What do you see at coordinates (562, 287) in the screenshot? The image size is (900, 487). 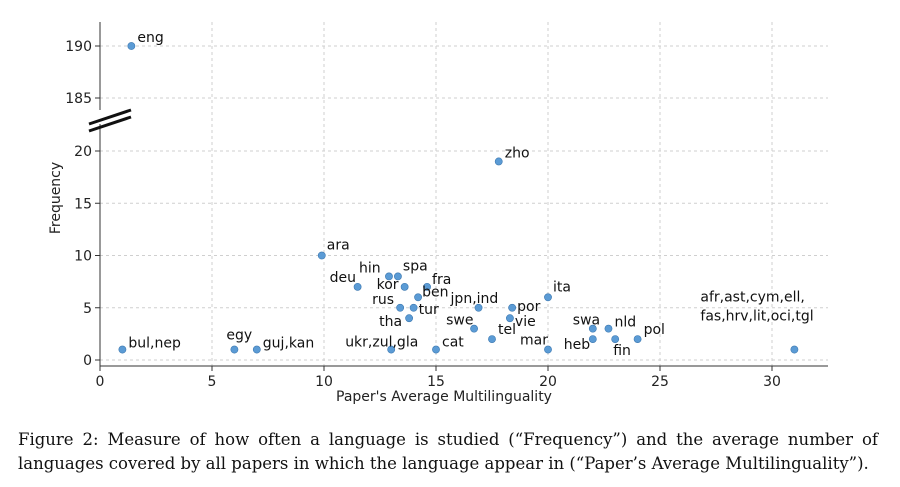 I see `point-label: ita` at bounding box center [562, 287].